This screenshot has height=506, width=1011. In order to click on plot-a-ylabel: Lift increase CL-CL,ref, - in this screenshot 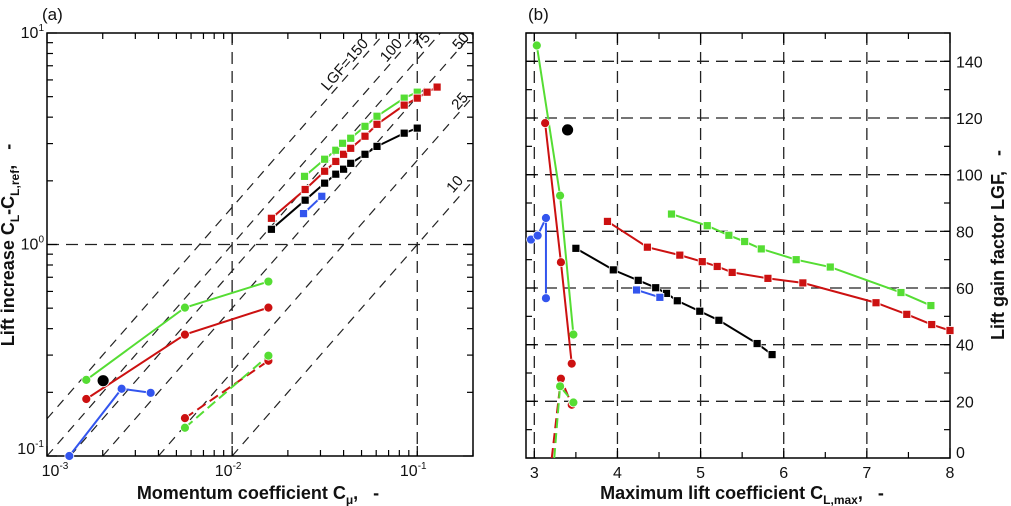, I will do `click(11, 245)`.